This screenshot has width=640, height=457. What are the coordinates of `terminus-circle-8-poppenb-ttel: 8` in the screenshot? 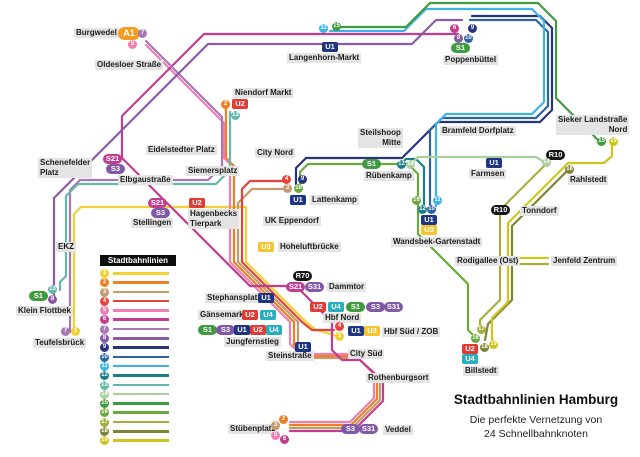 It's located at (458, 38).